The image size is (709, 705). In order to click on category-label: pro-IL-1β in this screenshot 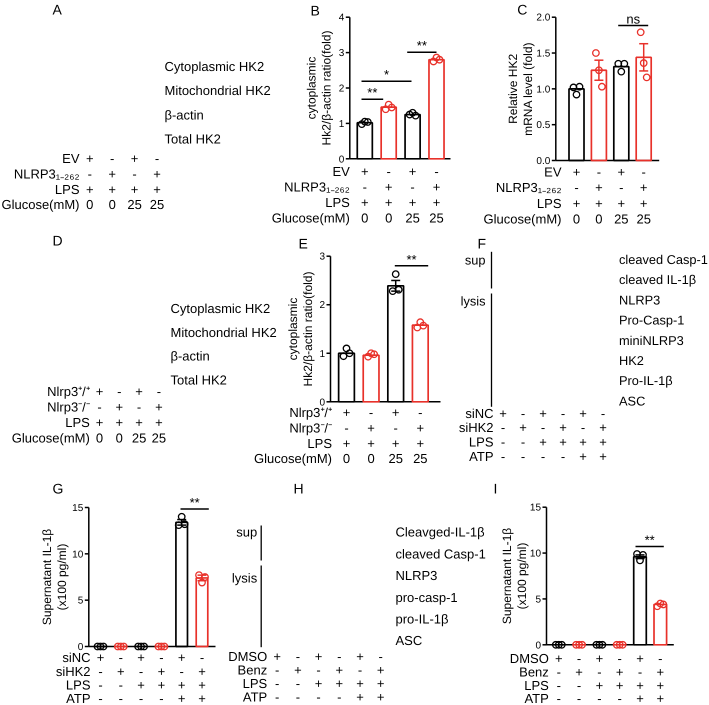, I will do `click(422, 619)`.